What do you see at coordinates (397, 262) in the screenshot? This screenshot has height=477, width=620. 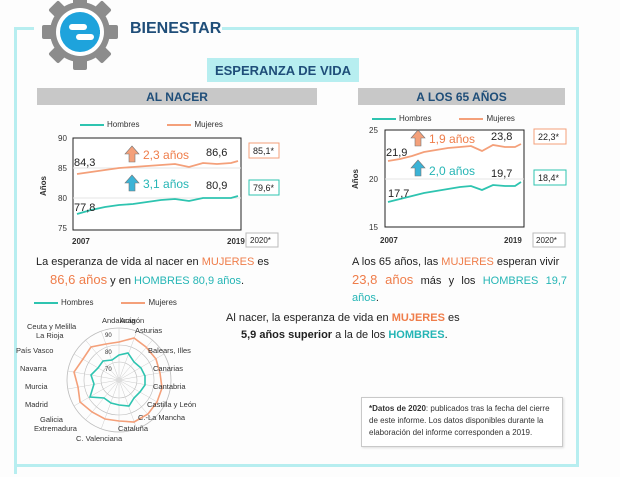 I see `text: A los 65 años, las` at bounding box center [397, 262].